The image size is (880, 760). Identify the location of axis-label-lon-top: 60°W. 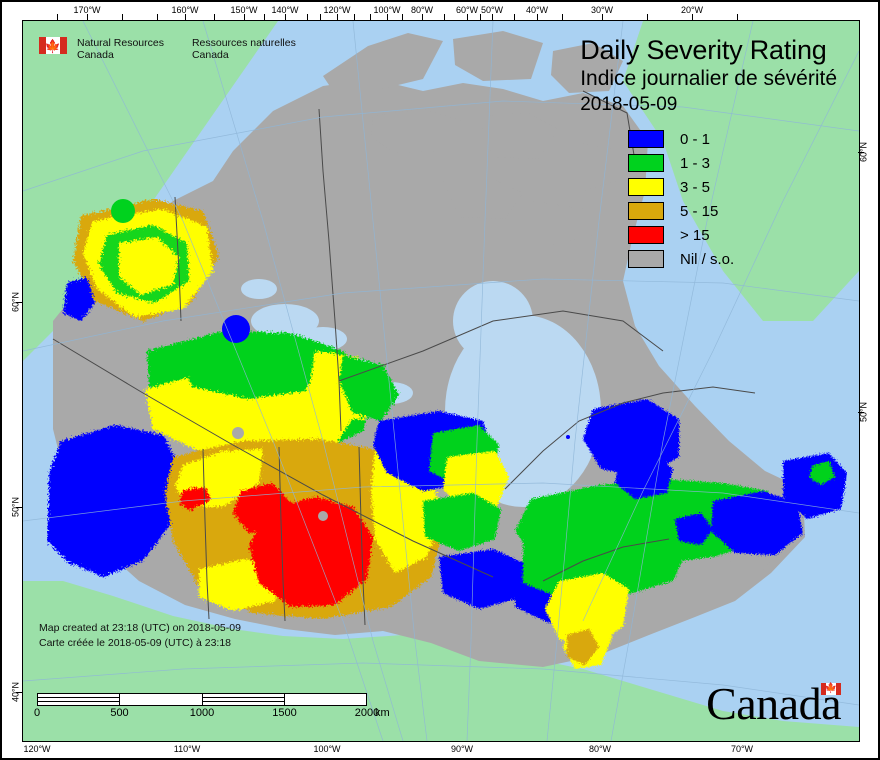
(467, 10).